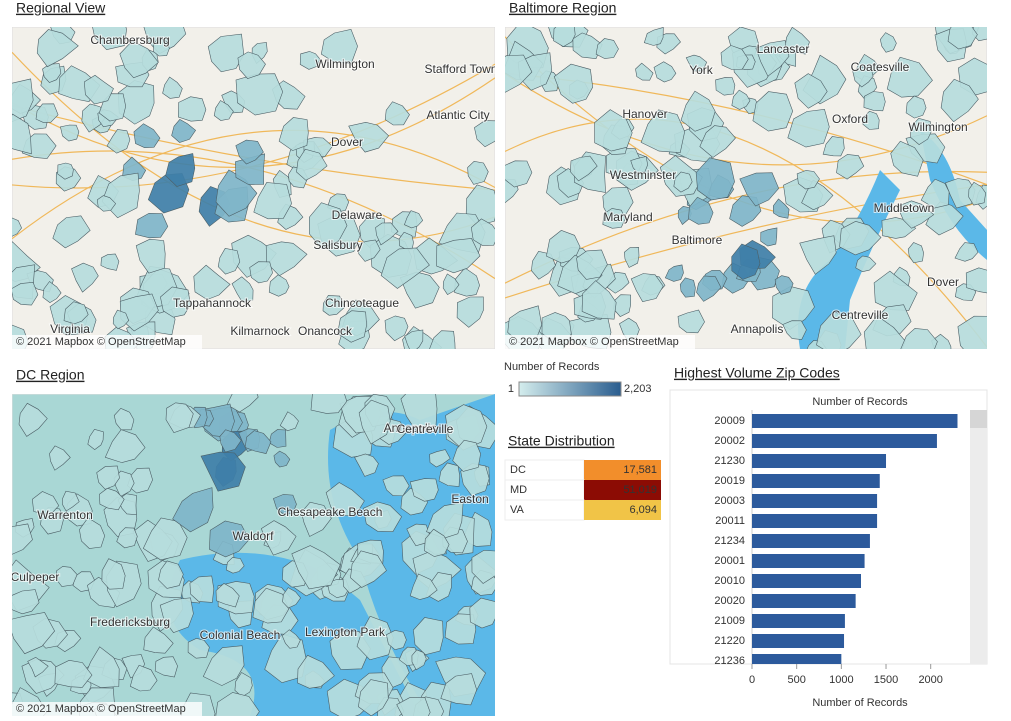  I want to click on legend-min: 1, so click(511, 389).